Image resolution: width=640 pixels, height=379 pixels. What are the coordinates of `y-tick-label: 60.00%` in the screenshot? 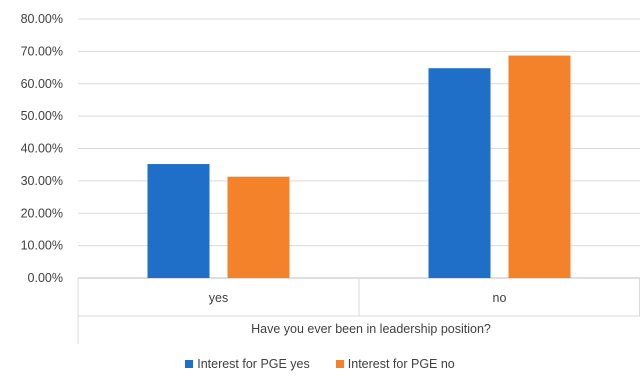 It's located at (42, 84).